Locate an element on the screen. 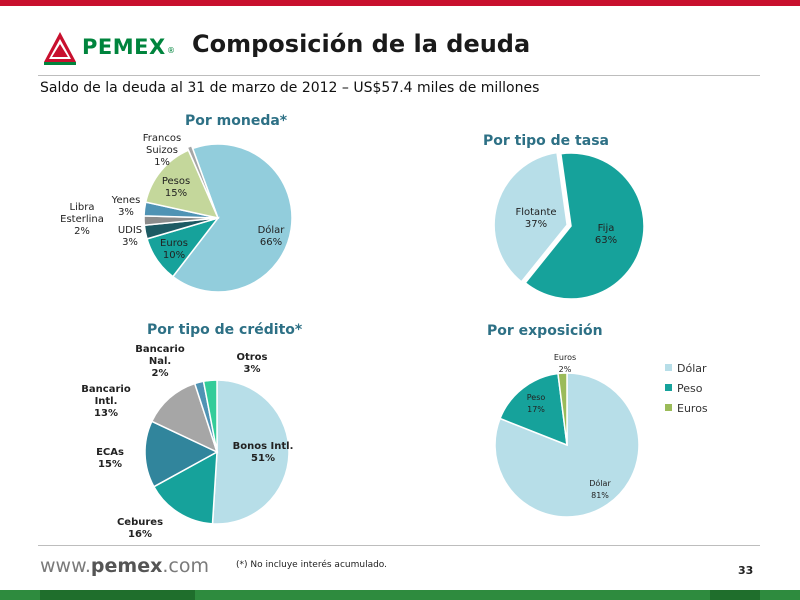  pemex-eagle-icon is located at coordinates (60, 48).